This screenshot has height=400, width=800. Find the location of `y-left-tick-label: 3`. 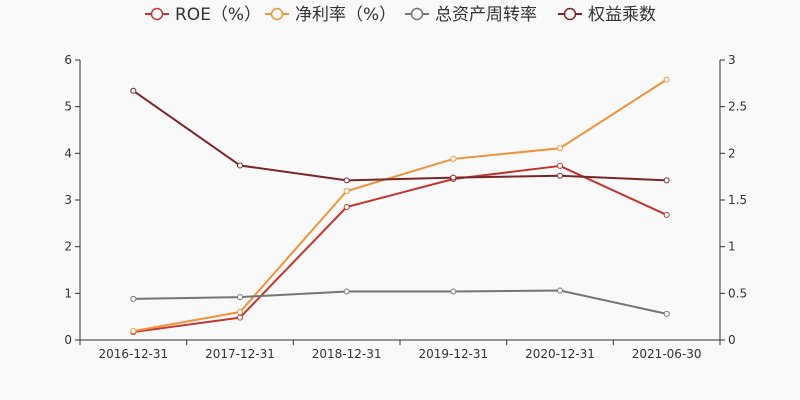

y-left-tick-label: 3 is located at coordinates (68, 200).